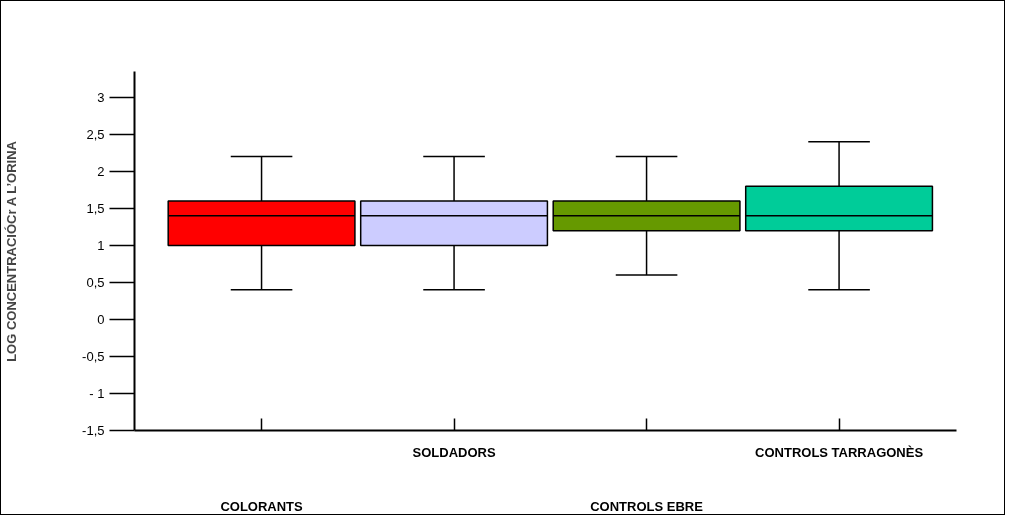 This screenshot has height=525, width=1015. What do you see at coordinates (95, 208) in the screenshot?
I see `y-tick-label: 1,5` at bounding box center [95, 208].